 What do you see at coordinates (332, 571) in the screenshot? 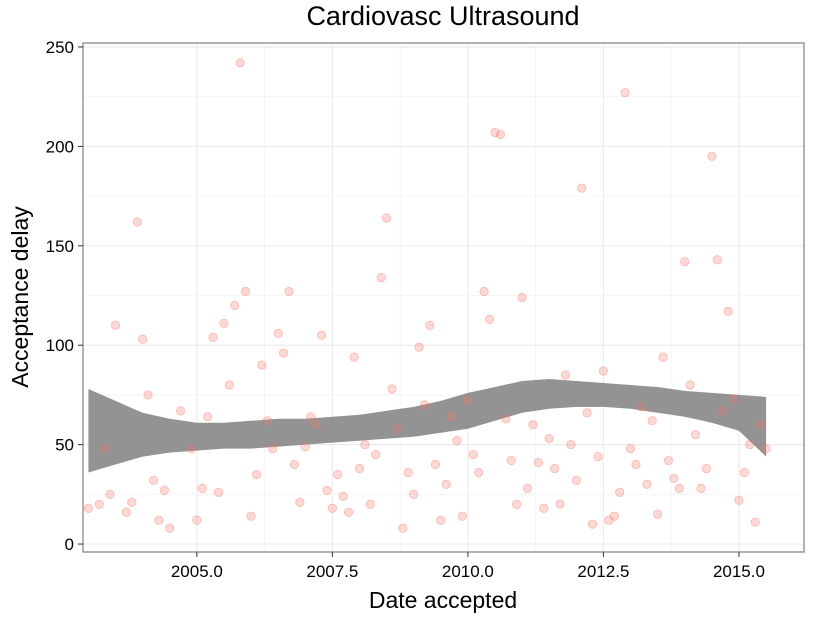
I see `x-tick-label: 2007.5` at bounding box center [332, 571].